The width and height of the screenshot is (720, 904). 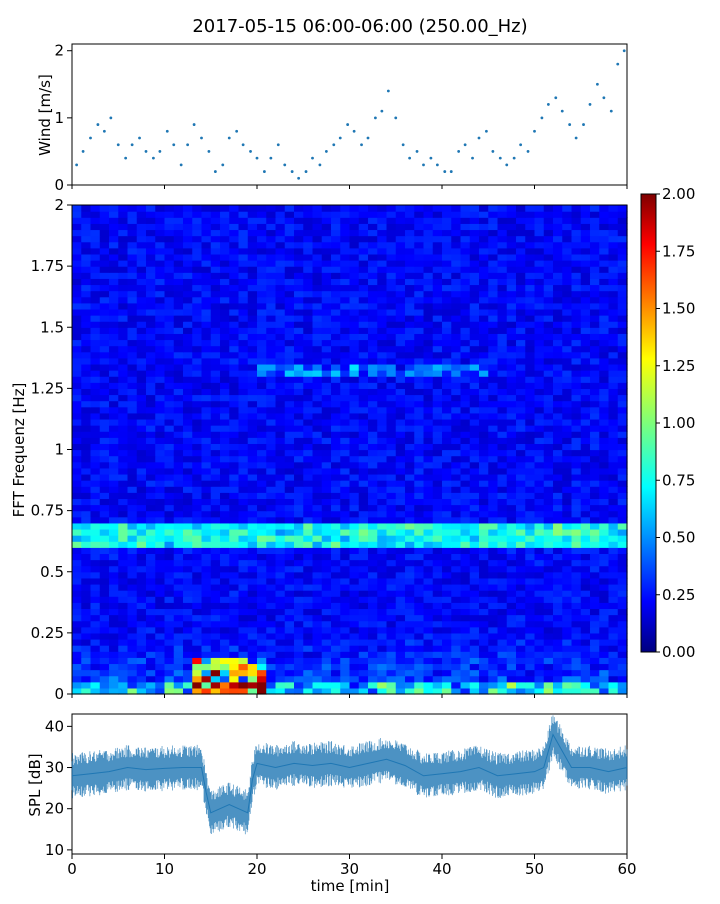 What do you see at coordinates (678, 309) in the screenshot?
I see `colorbar-tick-label: 1.50` at bounding box center [678, 309].